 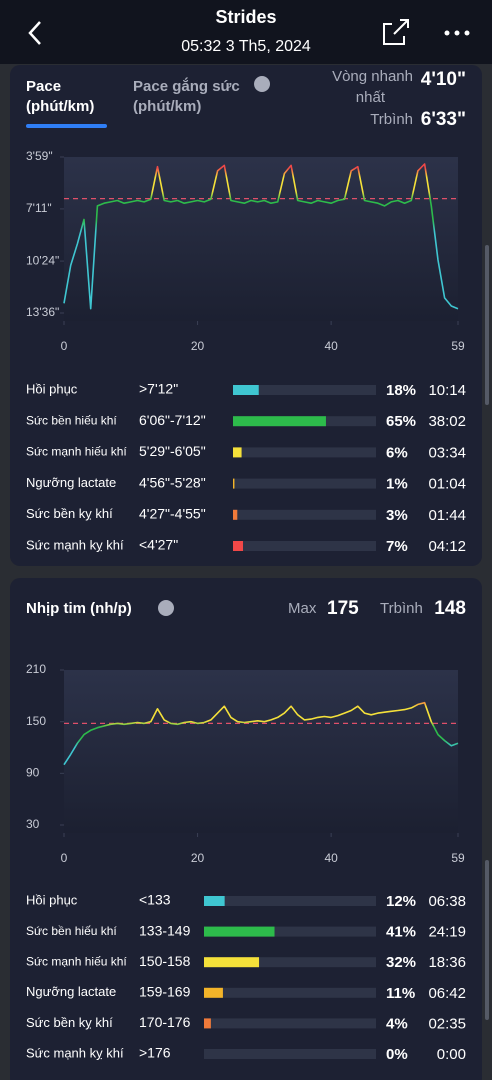 What do you see at coordinates (39, 208) in the screenshot?
I see `y-tick-label: 7'11"` at bounding box center [39, 208].